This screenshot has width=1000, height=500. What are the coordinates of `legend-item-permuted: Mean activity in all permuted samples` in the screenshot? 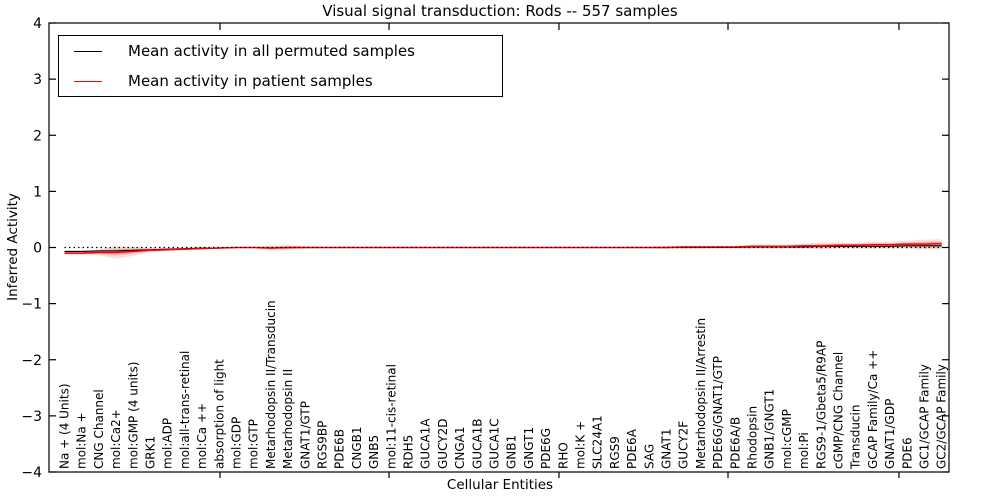 It's located at (280, 51).